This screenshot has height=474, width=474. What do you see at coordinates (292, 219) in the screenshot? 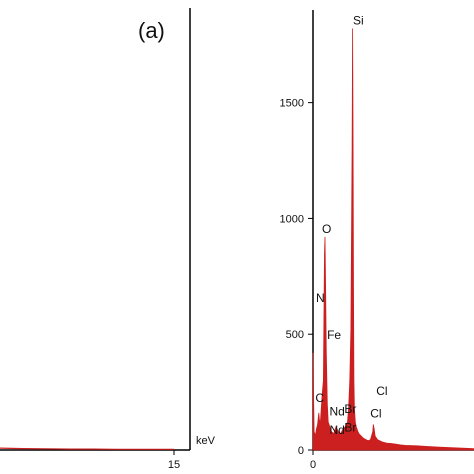
I see `panel-b-y-tick-label: 1000` at bounding box center [292, 219].